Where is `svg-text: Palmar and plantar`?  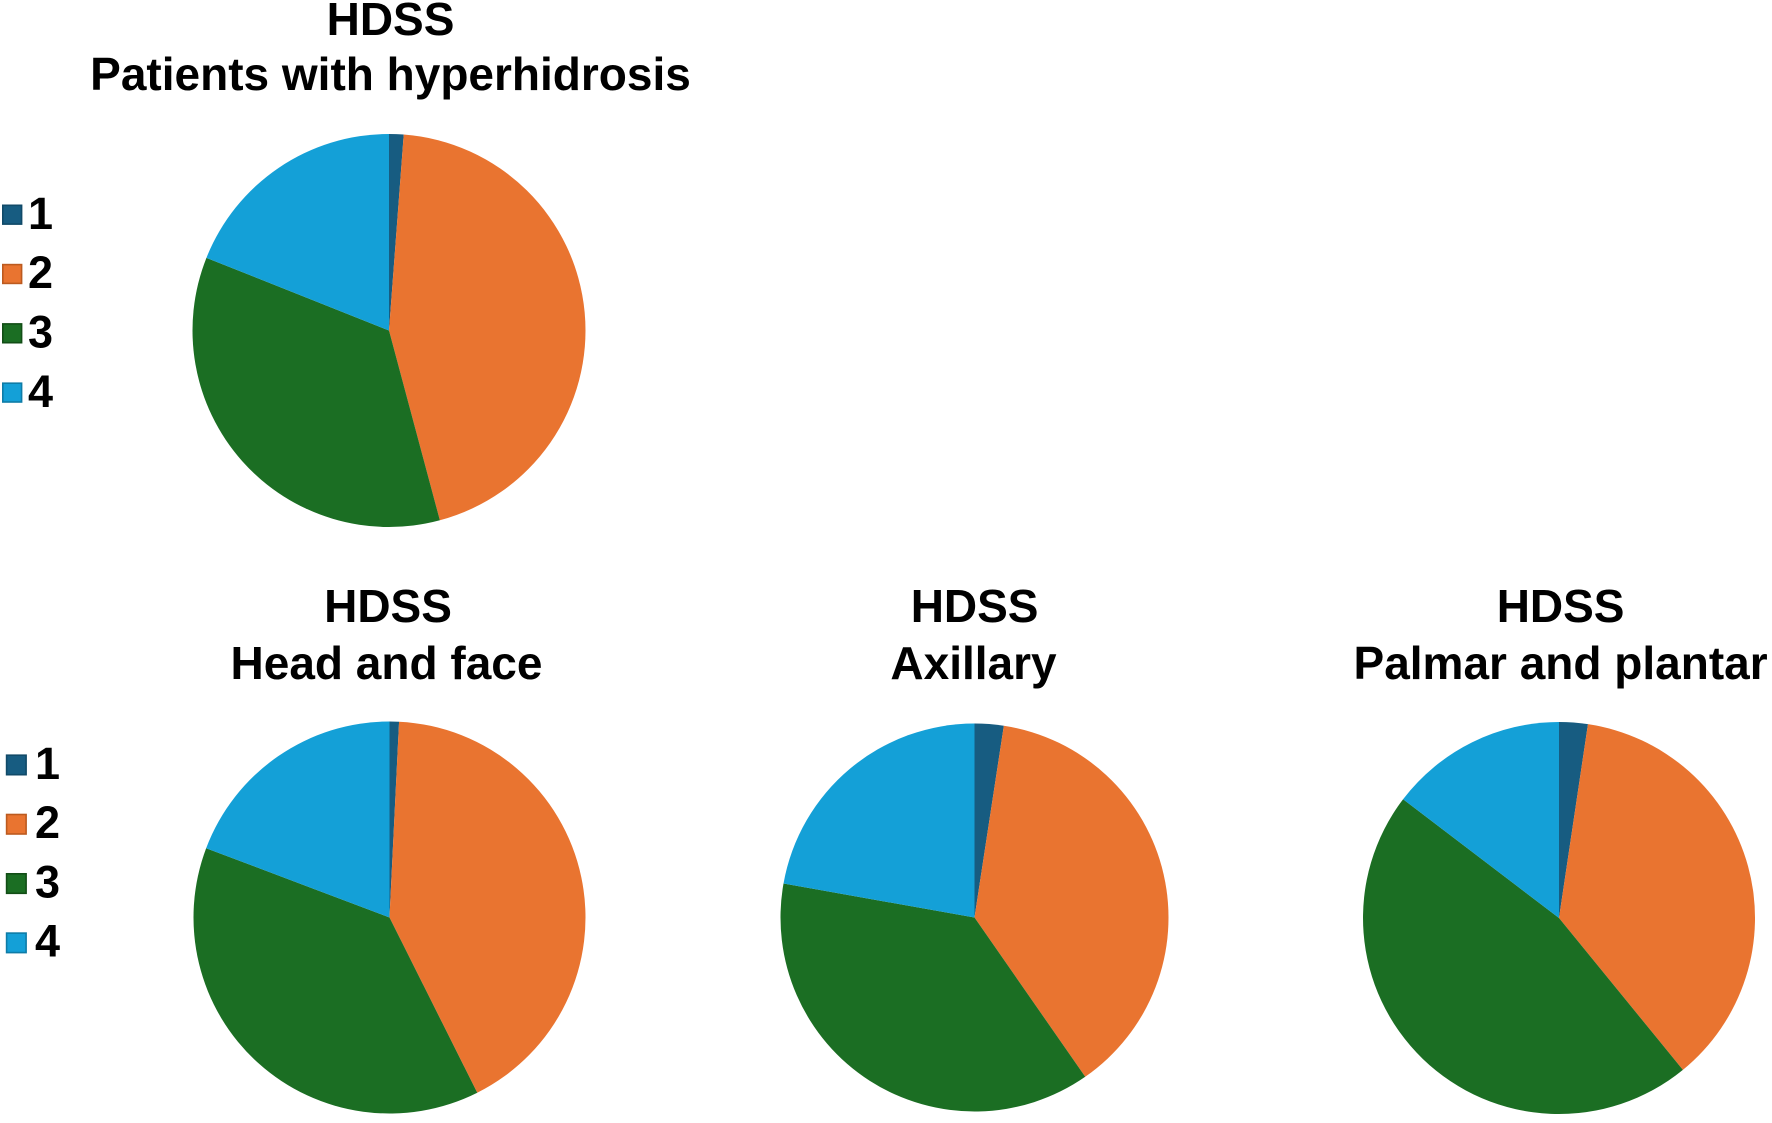
svg-text: Palmar and plantar is located at coordinates (1561, 663).